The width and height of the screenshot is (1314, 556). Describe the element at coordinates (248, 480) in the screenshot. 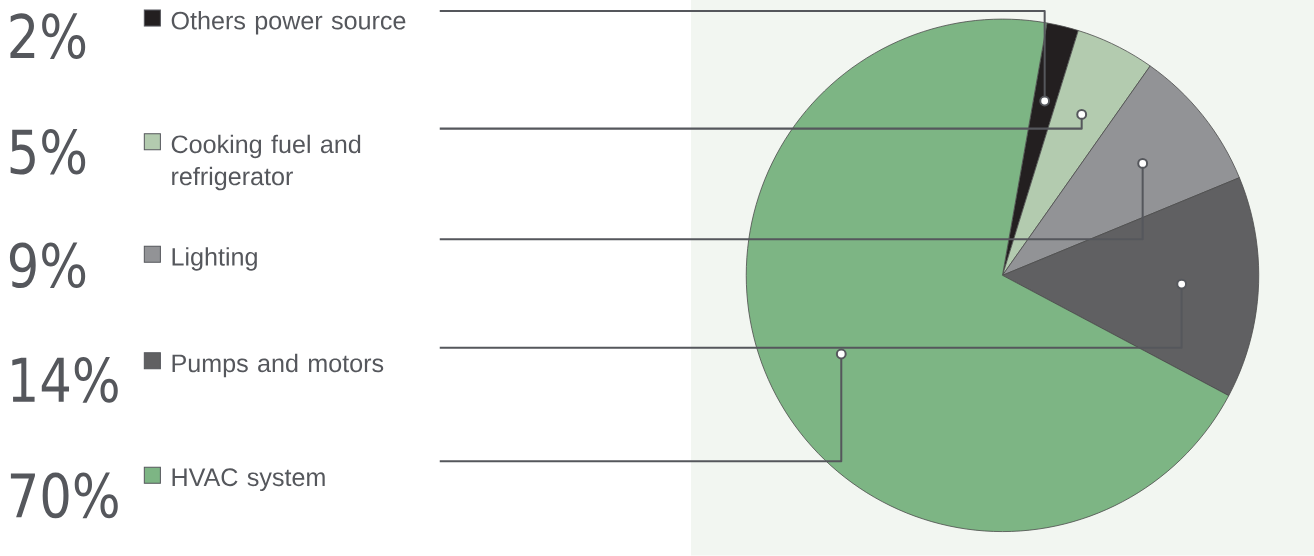

I see `legend-label: HVAC system` at that location.